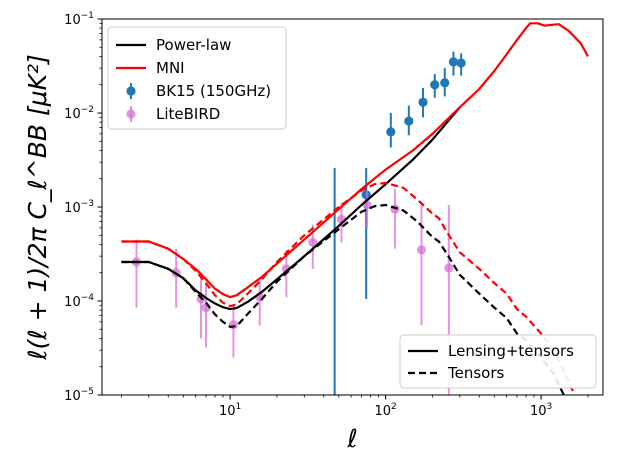  What do you see at coordinates (511, 351) in the screenshot?
I see `legend-lower-label-0: Lensing+tensors` at bounding box center [511, 351].